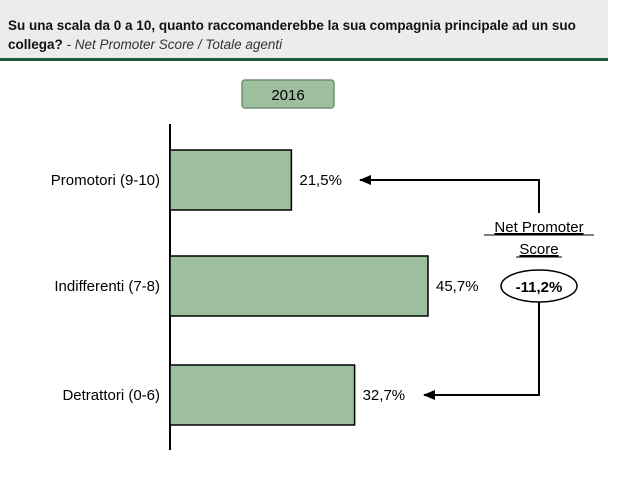 The image size is (620, 483). Describe the element at coordinates (105, 180) in the screenshot. I see `category-label-promotori: Promotori (9-10)` at that location.